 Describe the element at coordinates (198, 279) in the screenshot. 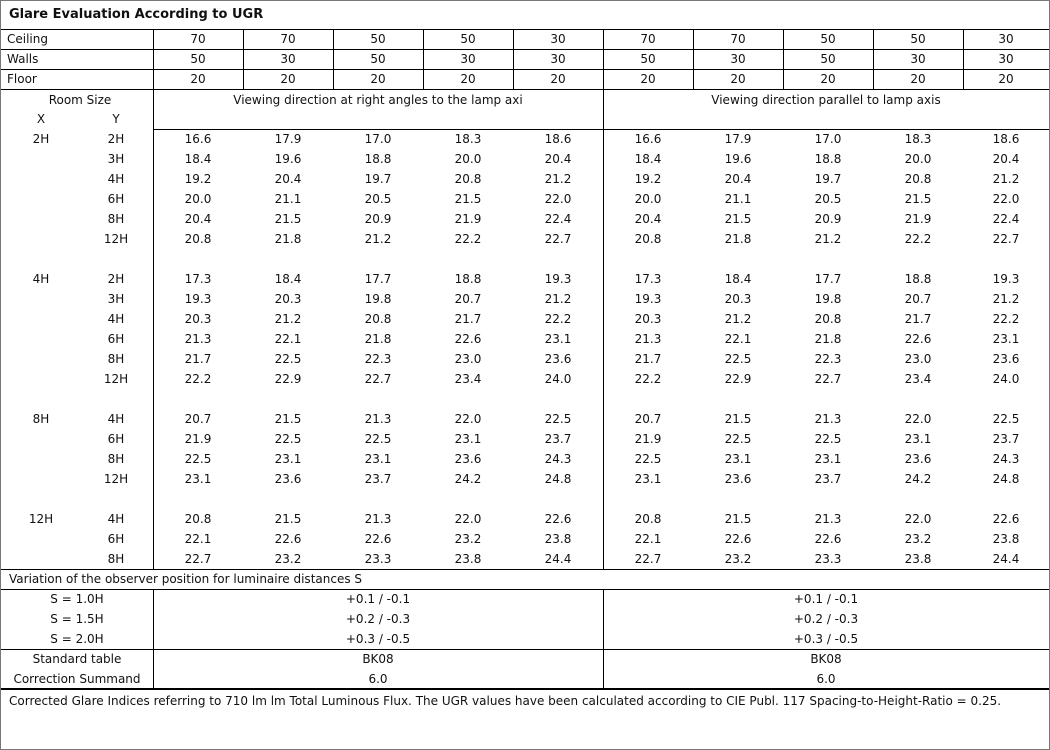

I see `ugr-value: 17.3` at that location.